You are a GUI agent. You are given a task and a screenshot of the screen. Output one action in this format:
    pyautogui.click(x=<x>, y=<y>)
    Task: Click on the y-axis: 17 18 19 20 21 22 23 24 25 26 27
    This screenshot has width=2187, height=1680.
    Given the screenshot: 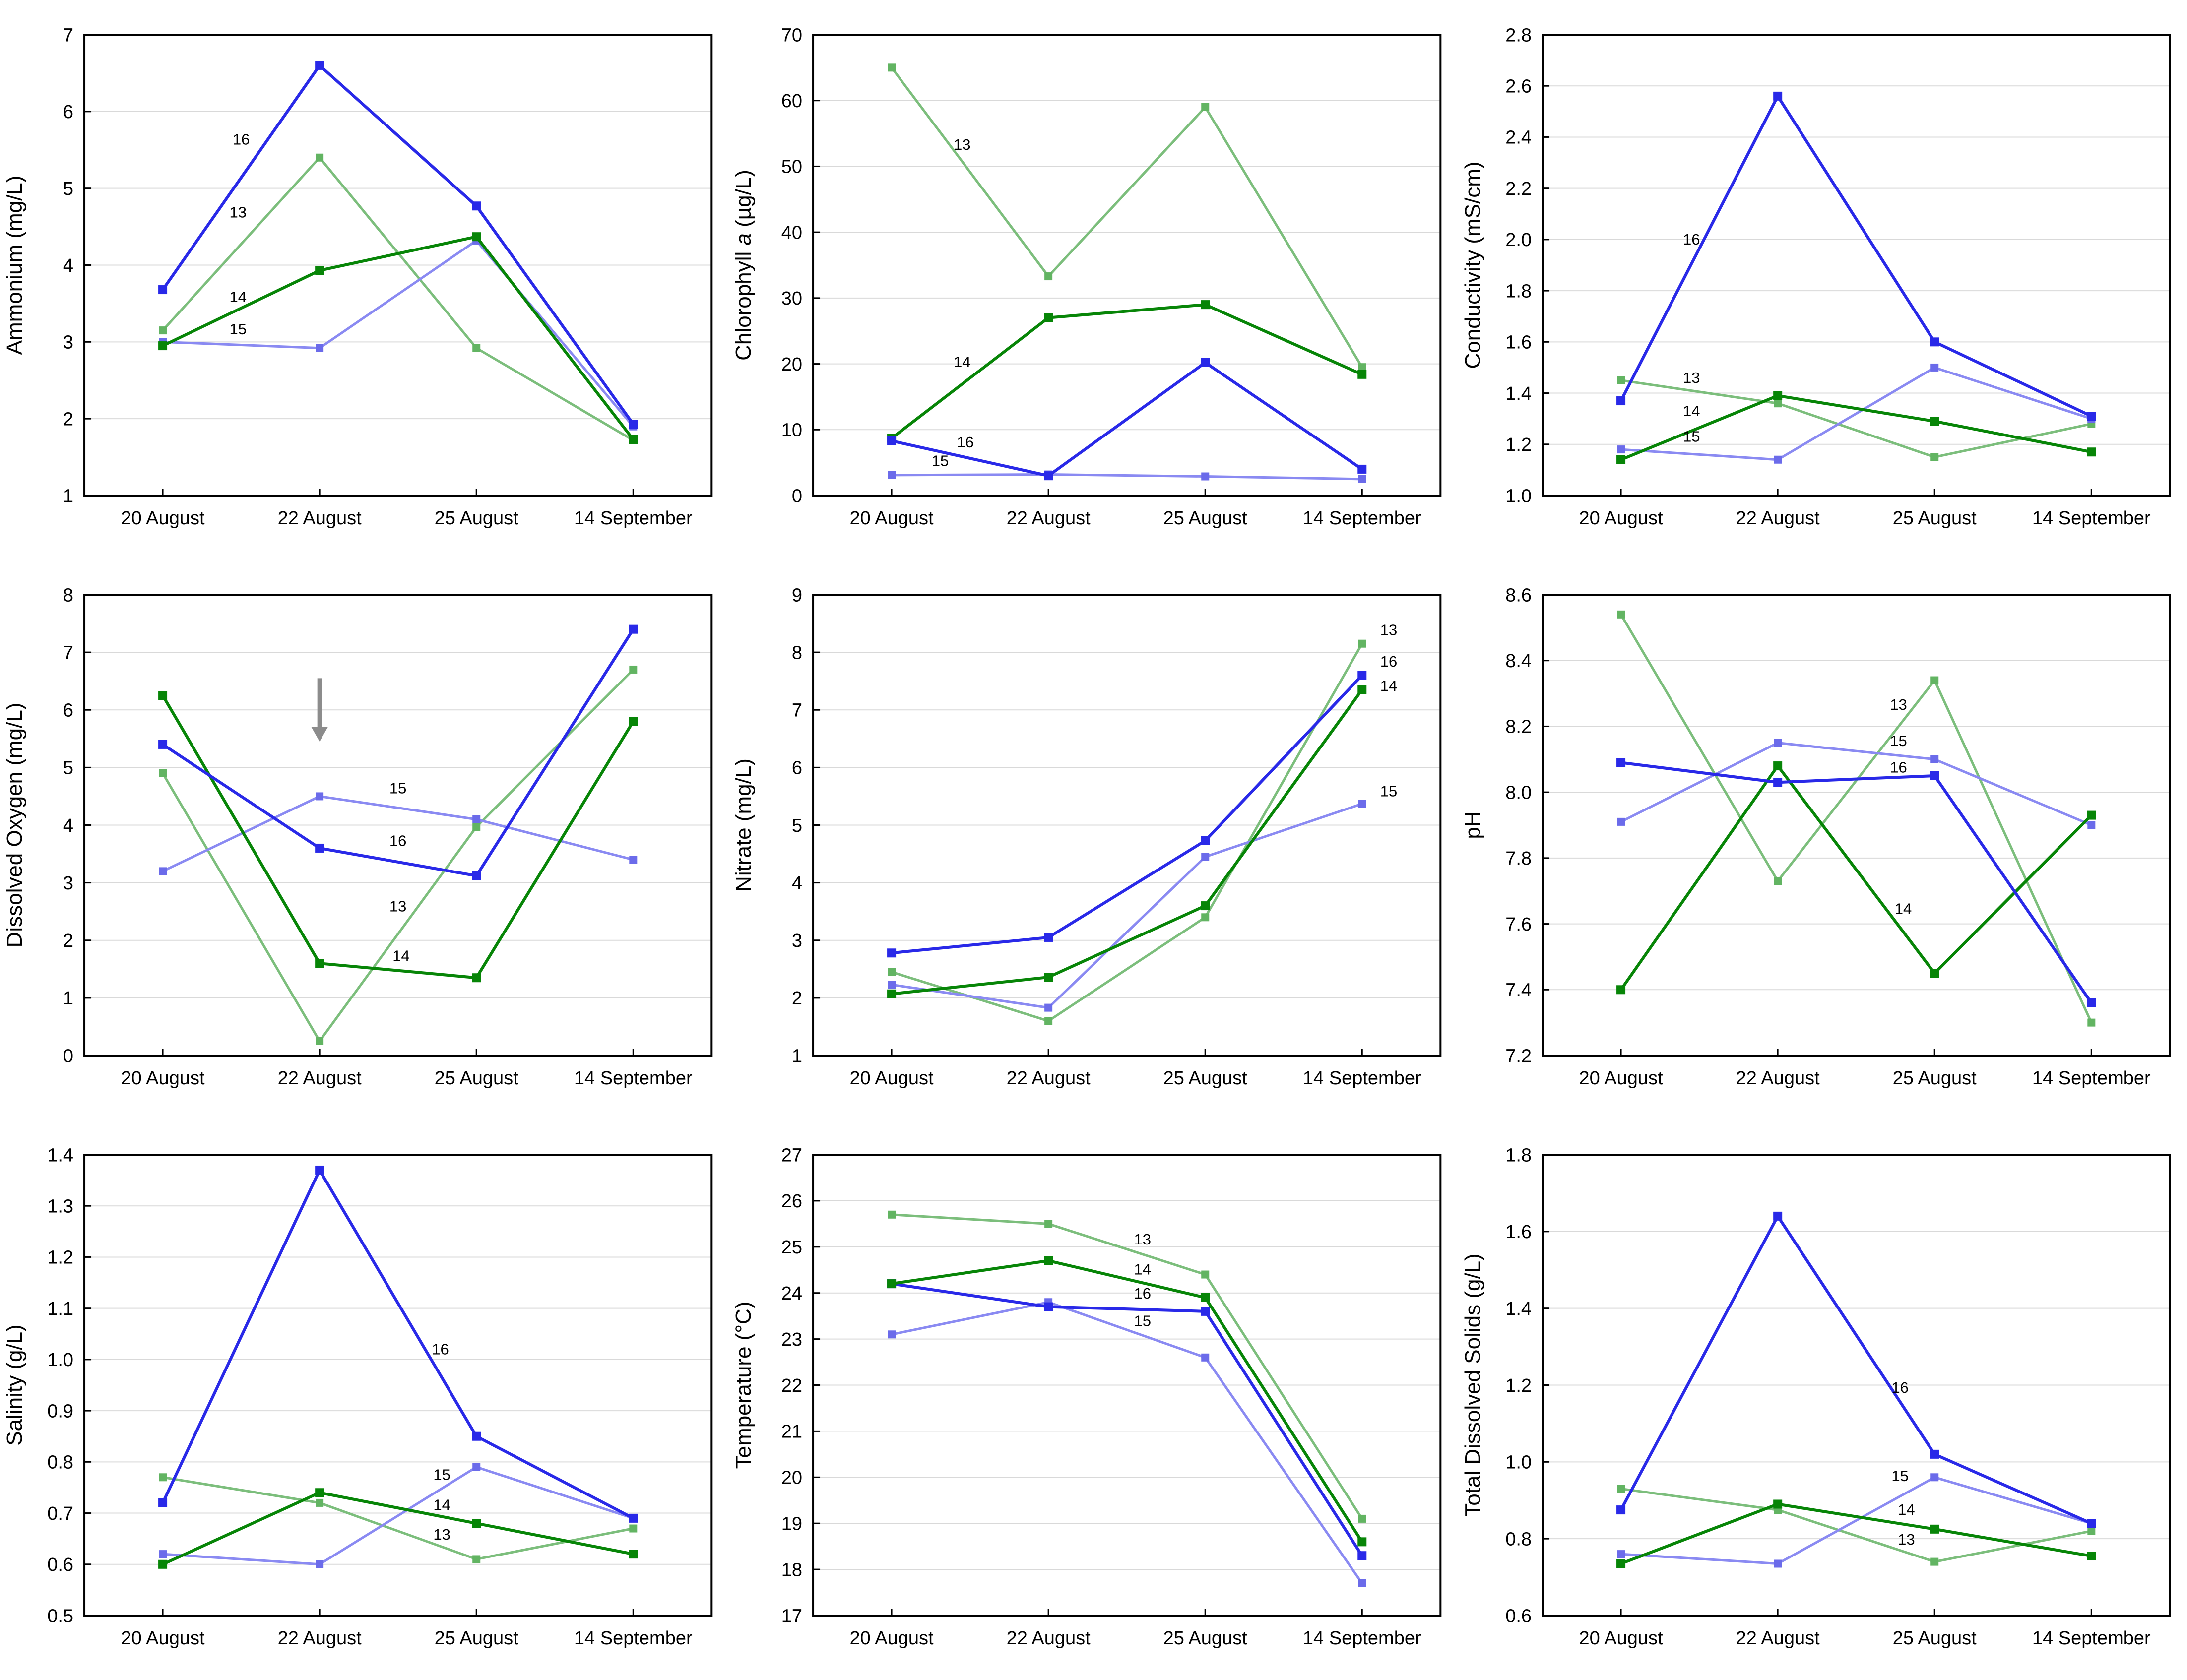 What is the action you would take?
    pyautogui.click(x=801, y=1385)
    